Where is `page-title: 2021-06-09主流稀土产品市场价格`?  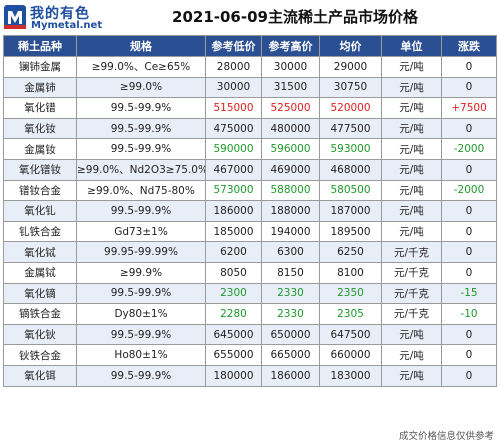
page-title: 2021-06-09主流稀土产品市场价格 is located at coordinates (295, 17).